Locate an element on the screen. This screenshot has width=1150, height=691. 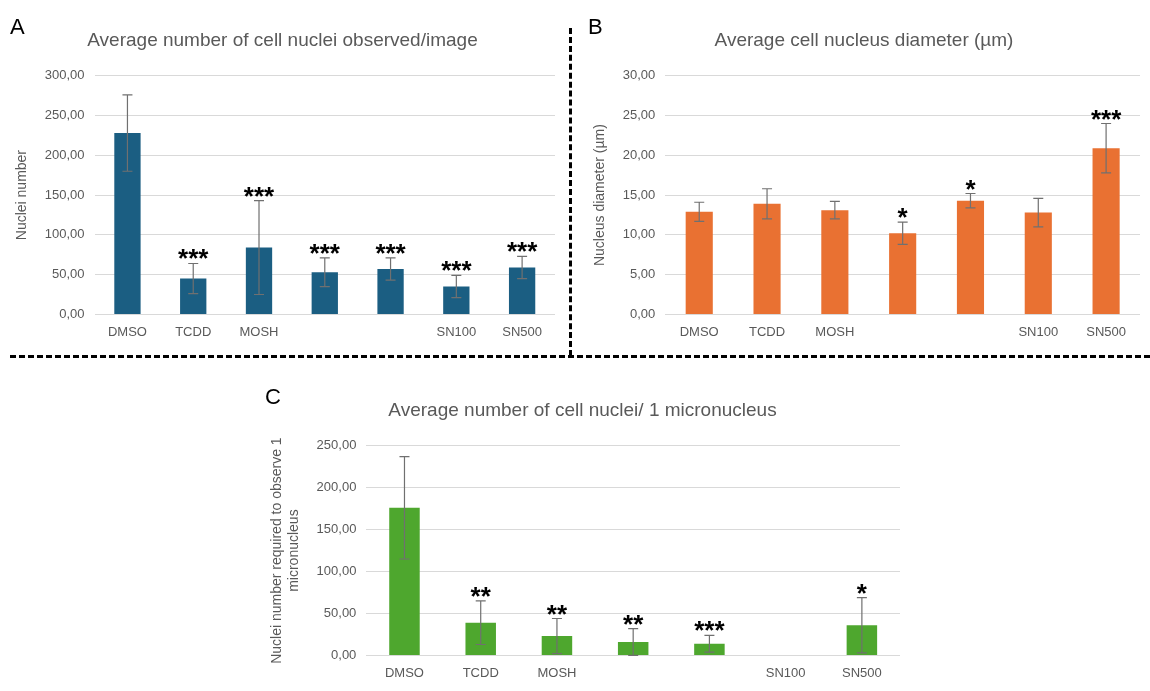
chart-title: Average cell nucleus diameter (µm) is located at coordinates (864, 39).